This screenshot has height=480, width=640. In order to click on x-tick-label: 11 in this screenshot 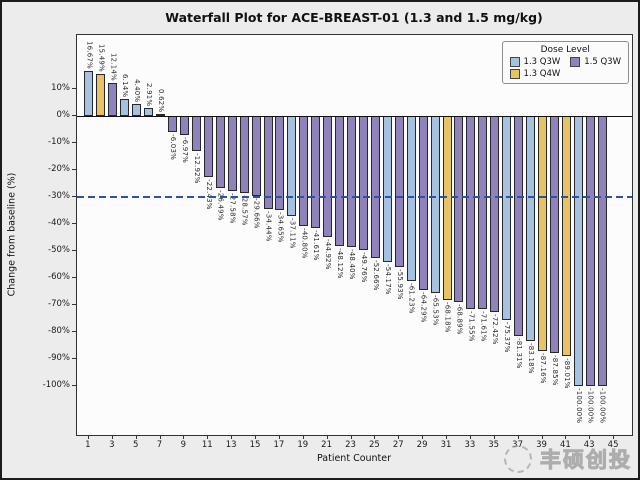, I will do `click(207, 445)`.